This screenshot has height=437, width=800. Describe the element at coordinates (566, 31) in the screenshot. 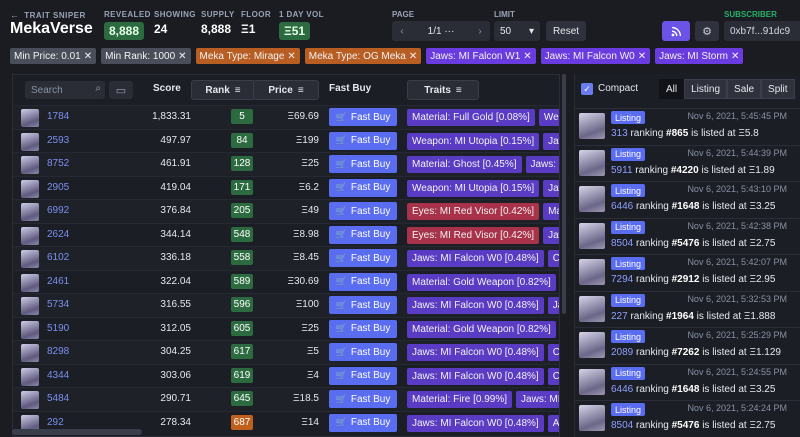

I see `reset-button: Reset` at that location.